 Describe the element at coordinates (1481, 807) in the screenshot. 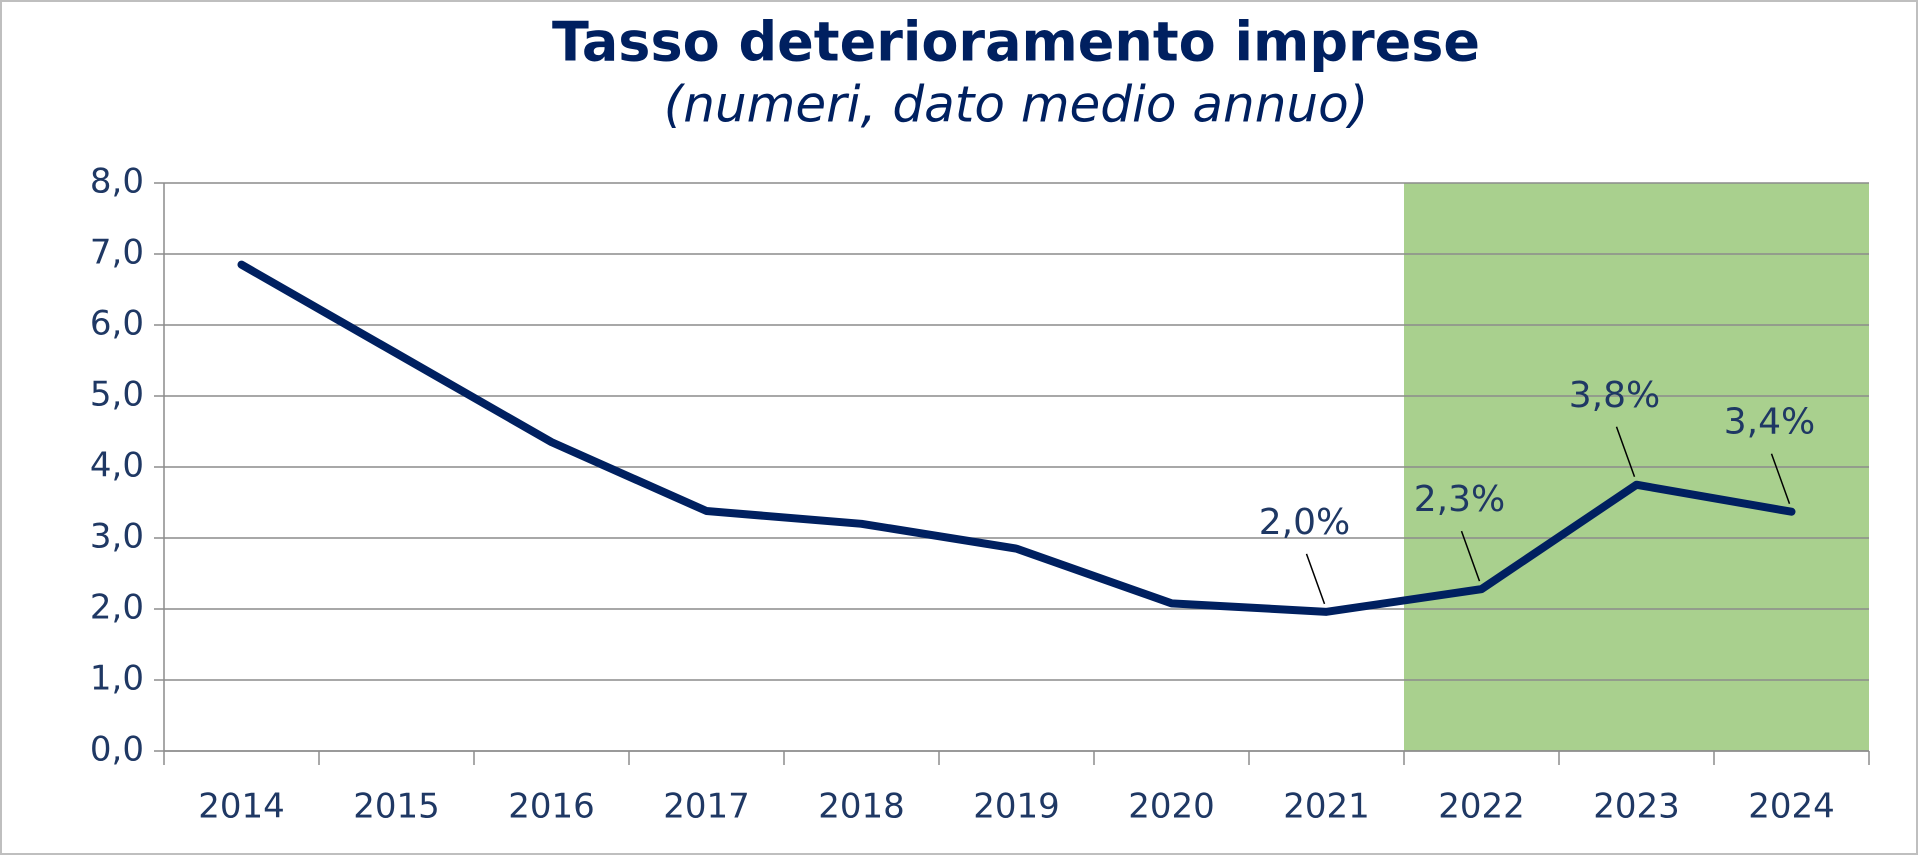

I see `x-tick-label: 2022` at that location.